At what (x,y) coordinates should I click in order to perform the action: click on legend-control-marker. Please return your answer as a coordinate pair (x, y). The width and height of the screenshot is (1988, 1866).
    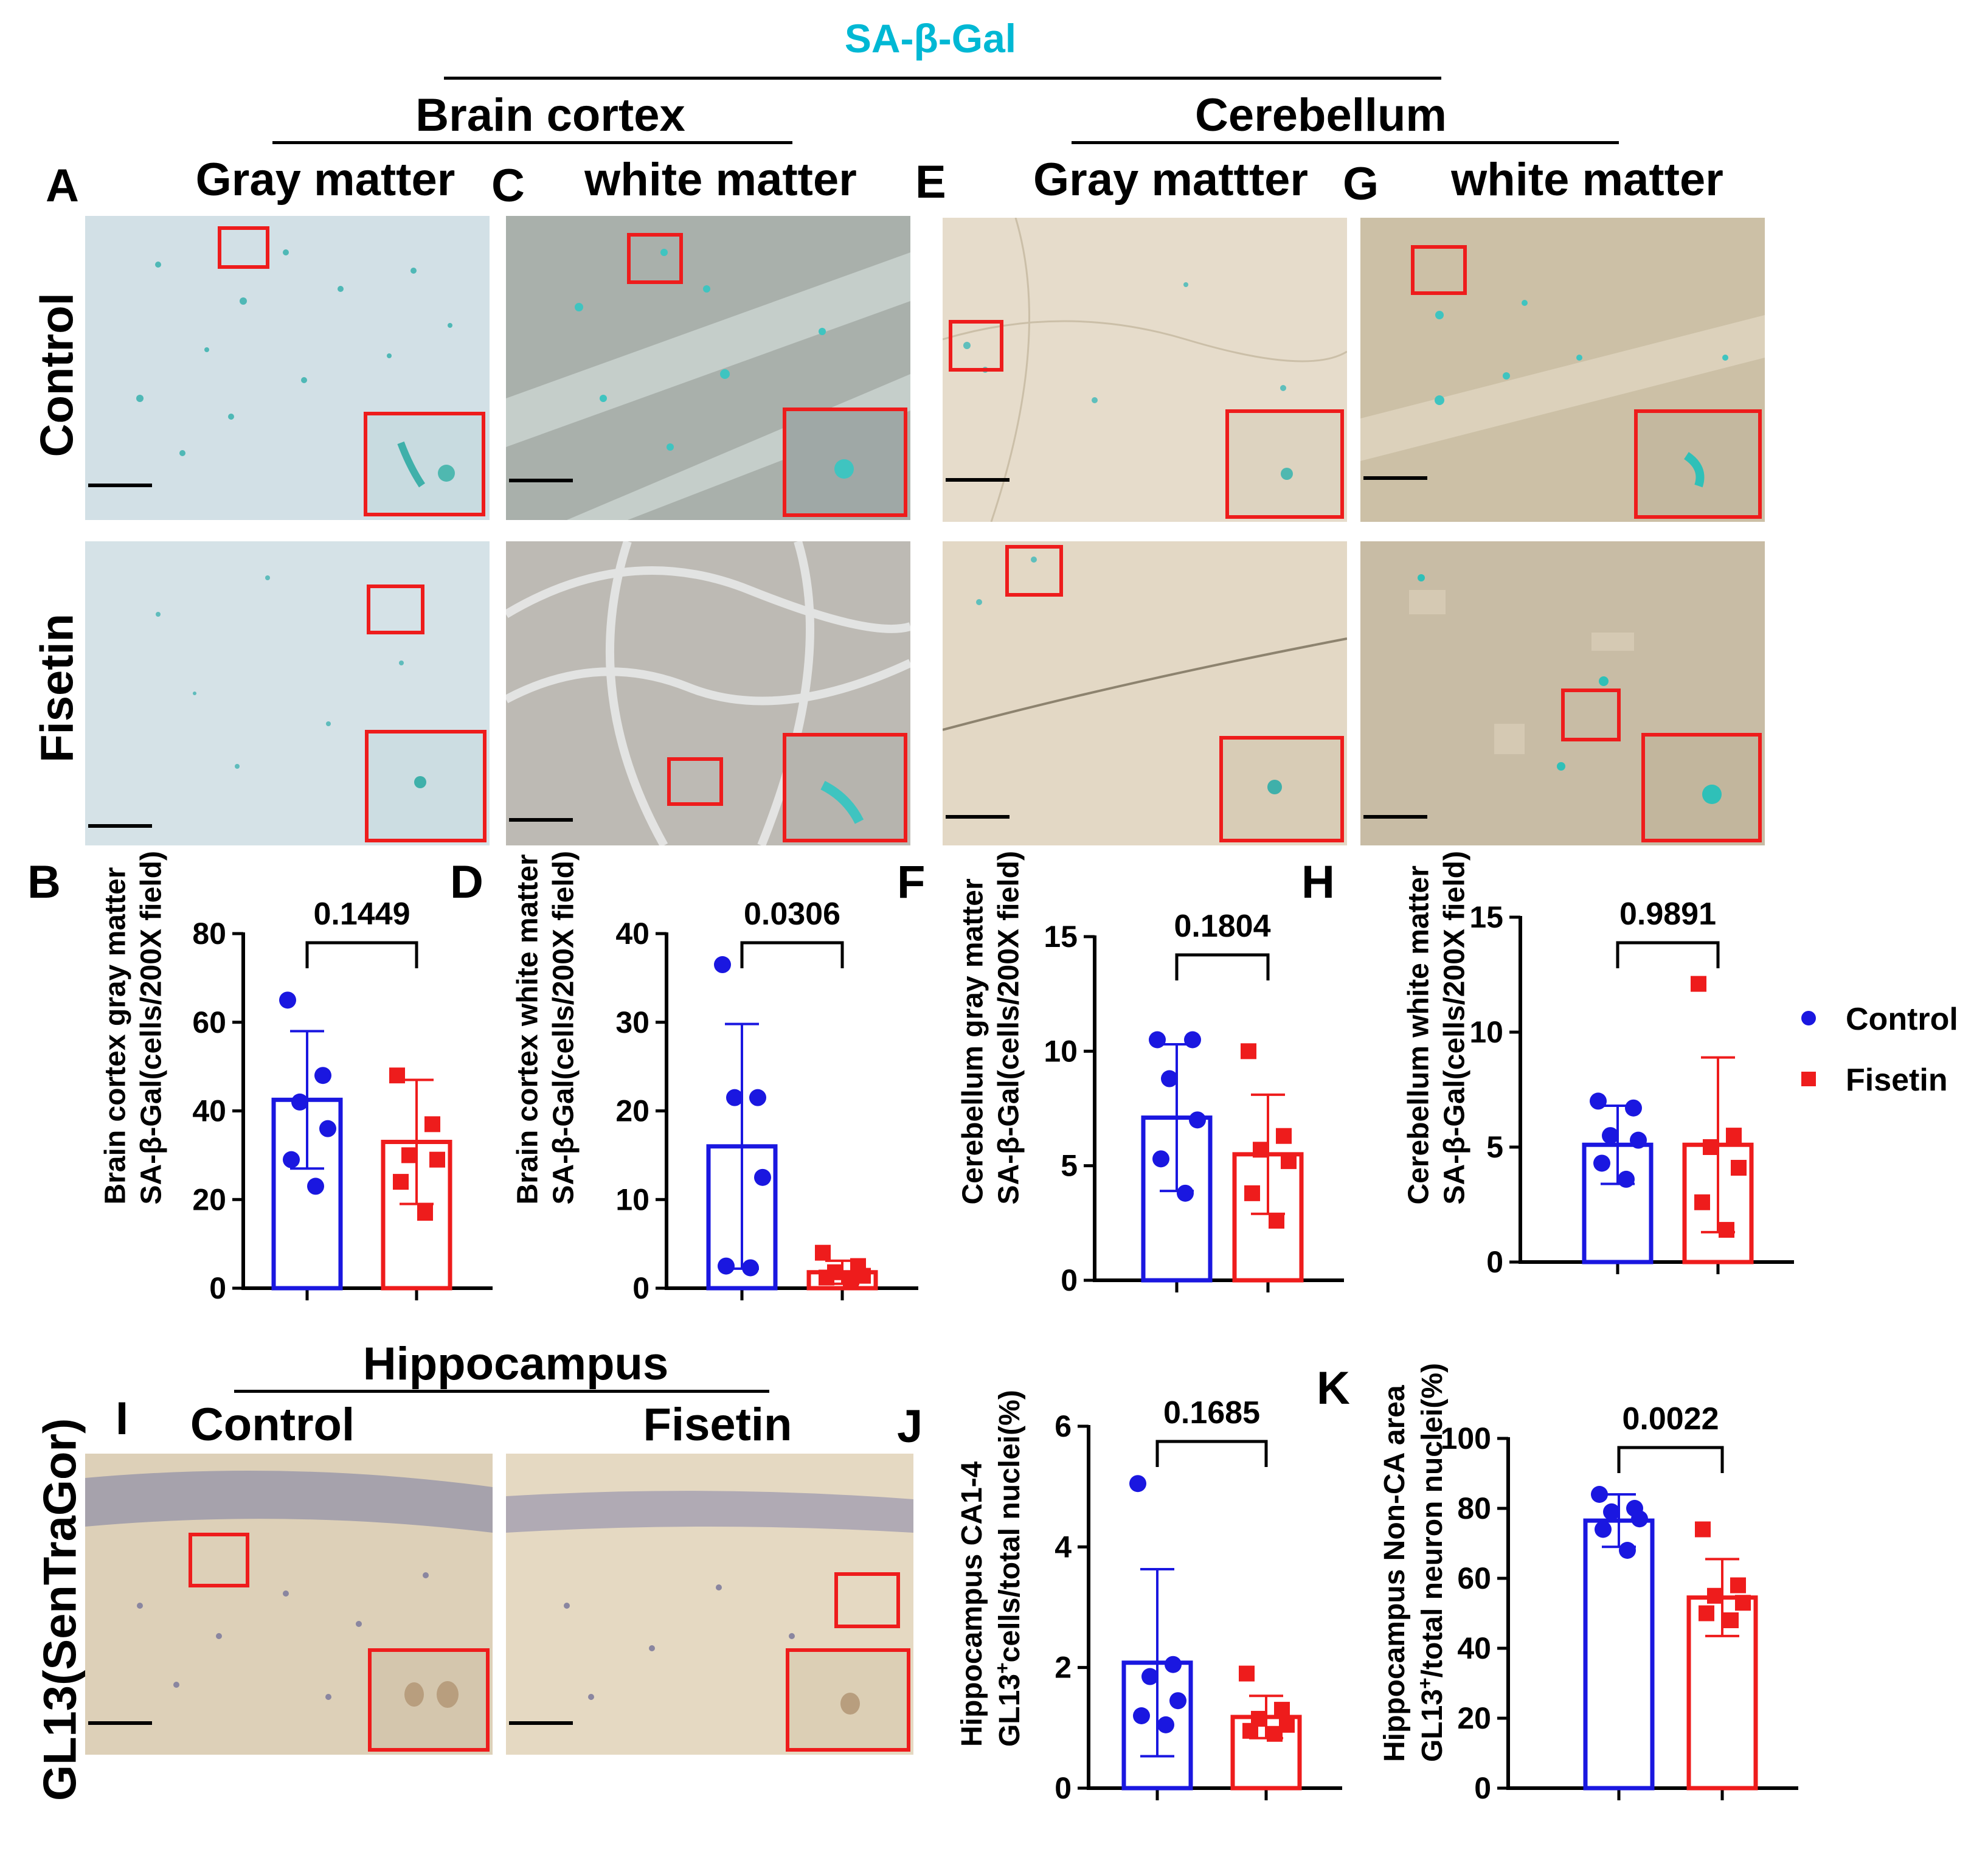
    Looking at the image, I should click on (1808, 1018).